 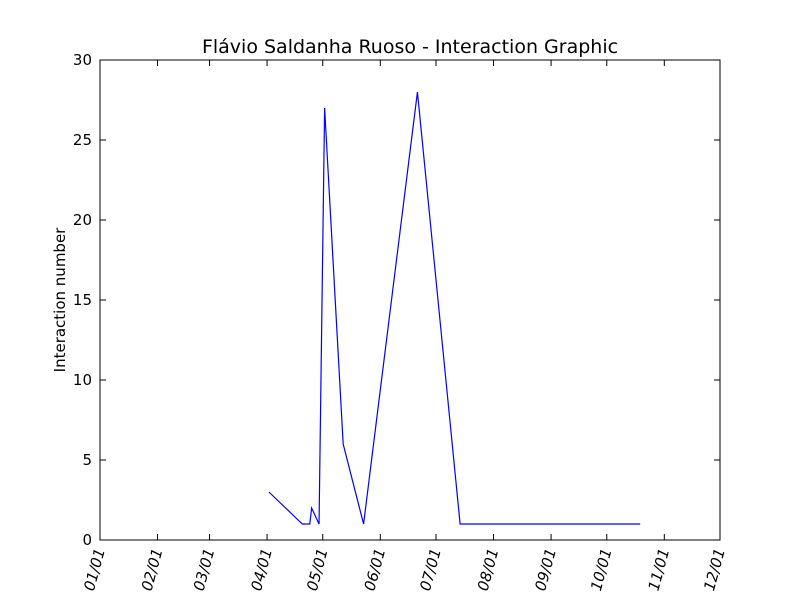 I want to click on y-tick-label: 5, so click(x=87, y=460).